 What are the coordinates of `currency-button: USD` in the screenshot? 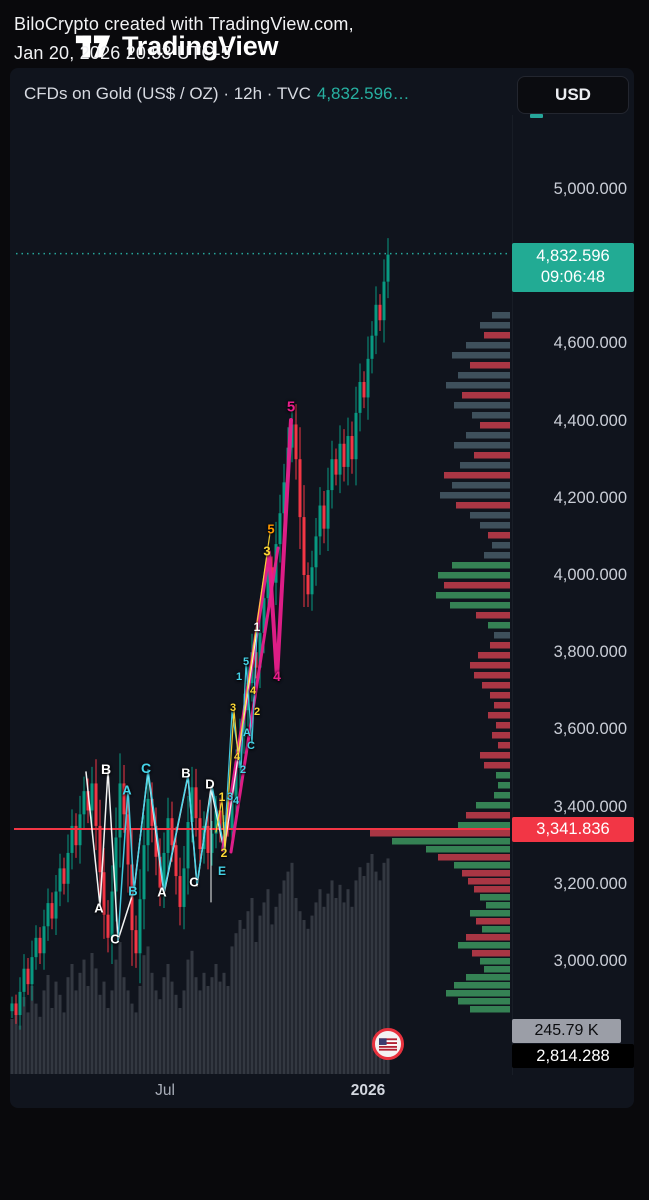 It's located at (573, 95).